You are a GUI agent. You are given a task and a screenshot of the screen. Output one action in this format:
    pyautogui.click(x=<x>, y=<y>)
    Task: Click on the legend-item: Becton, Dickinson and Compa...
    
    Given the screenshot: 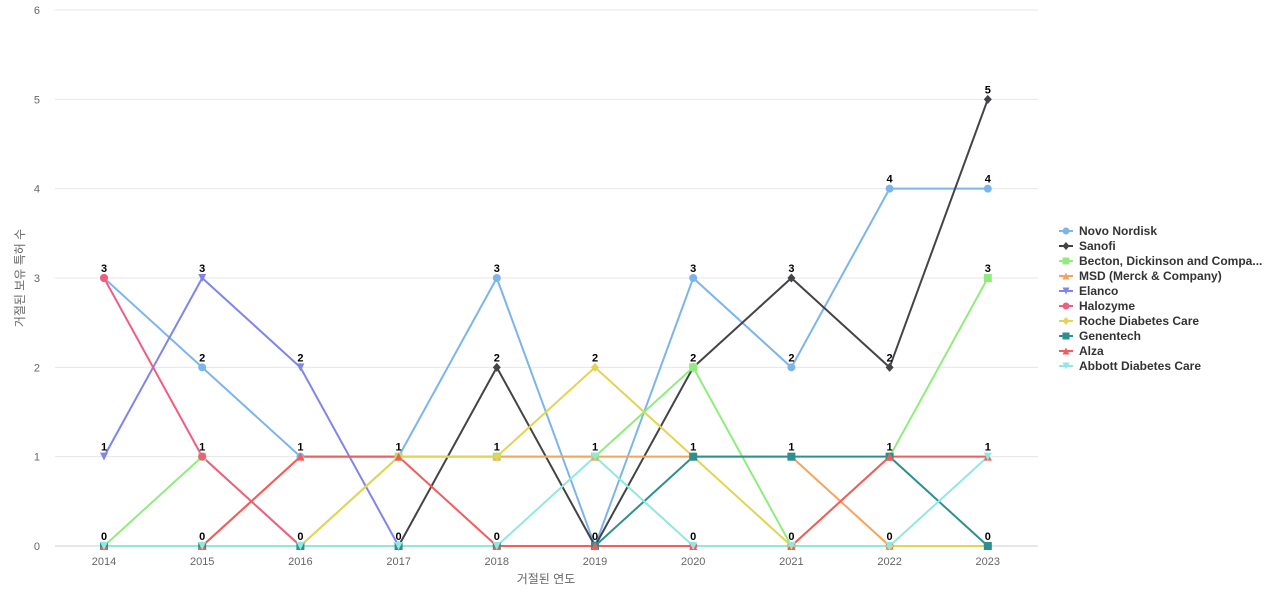 What is the action you would take?
    pyautogui.click(x=1160, y=261)
    